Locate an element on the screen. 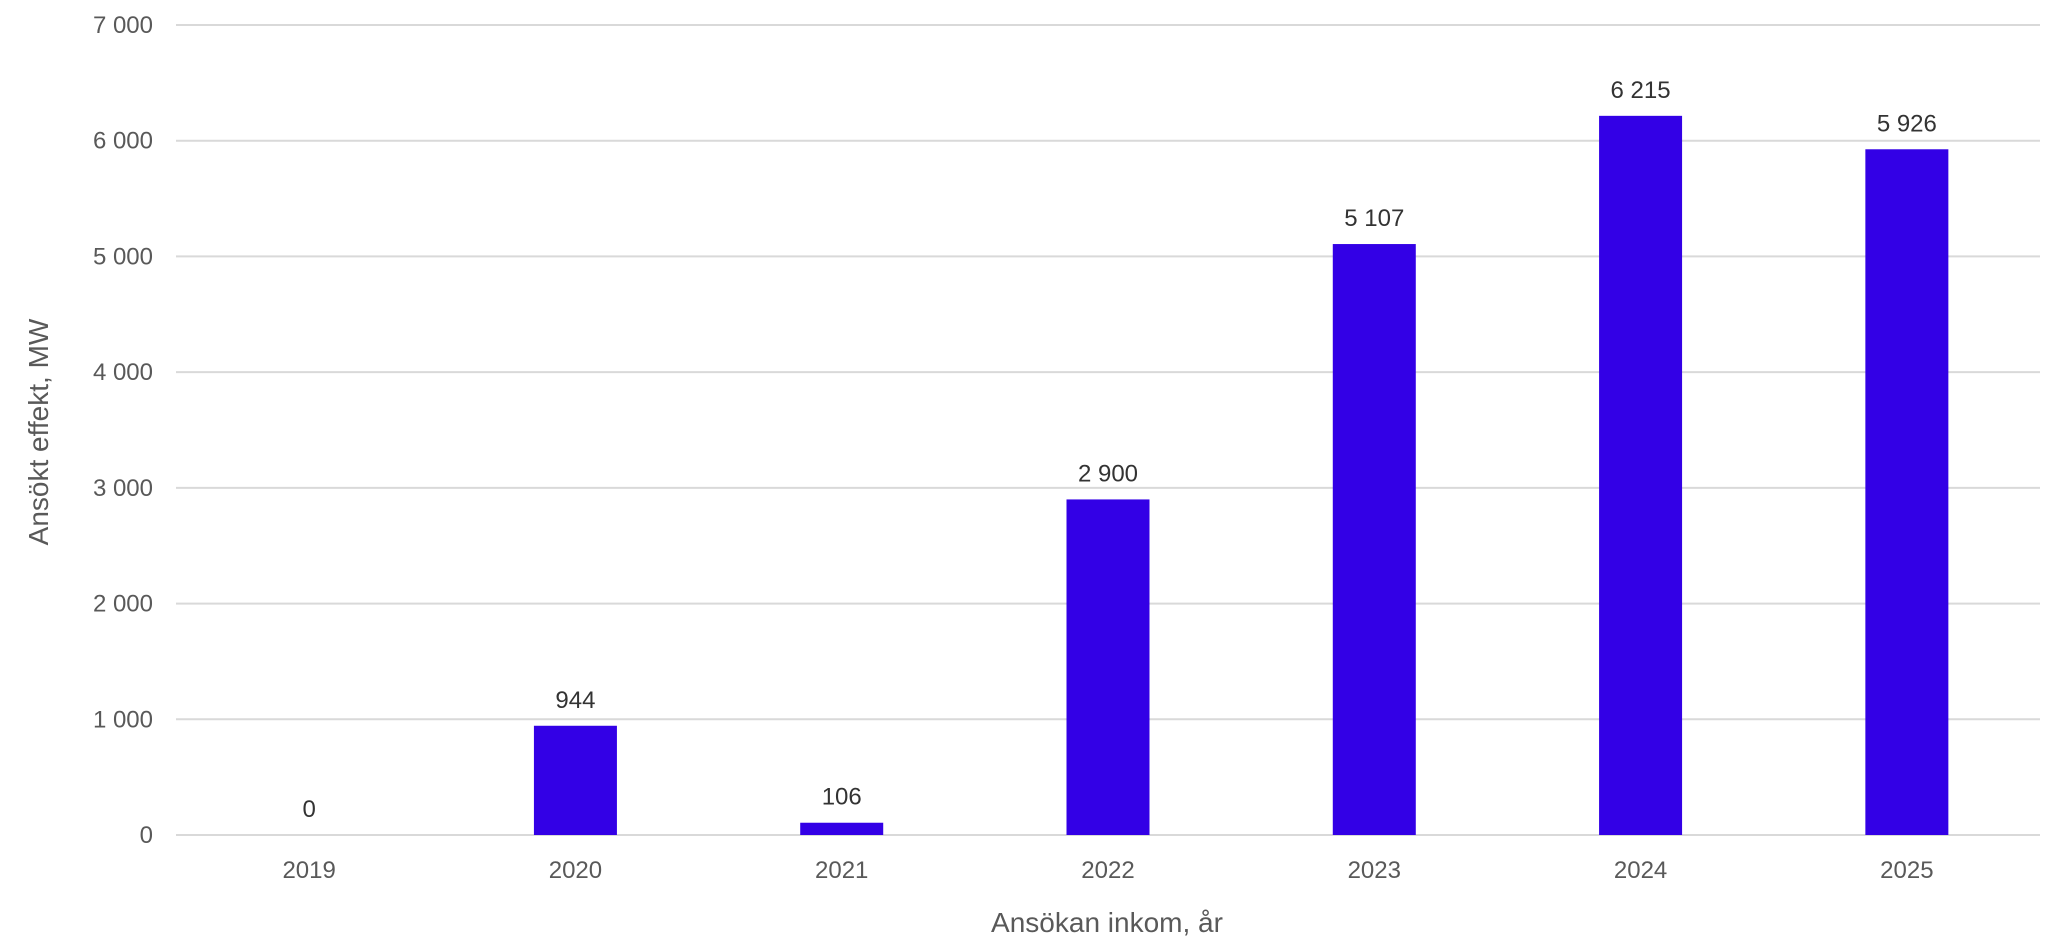 The width and height of the screenshot is (2055, 945). y-tick-label: 7 000 is located at coordinates (123, 25).